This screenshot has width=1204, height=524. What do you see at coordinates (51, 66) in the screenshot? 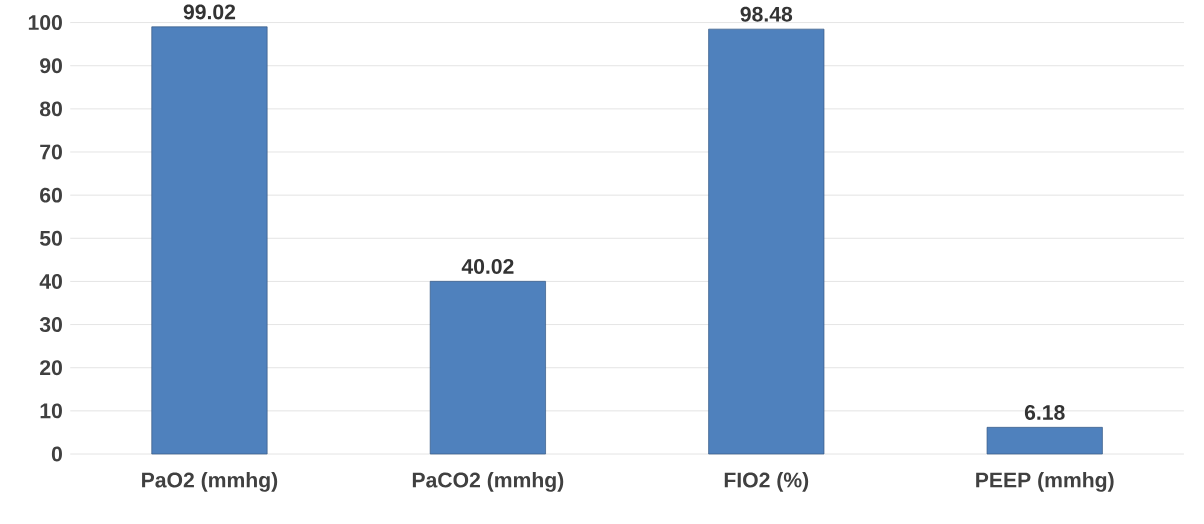
I see `y-tick-label: 90` at bounding box center [51, 66].